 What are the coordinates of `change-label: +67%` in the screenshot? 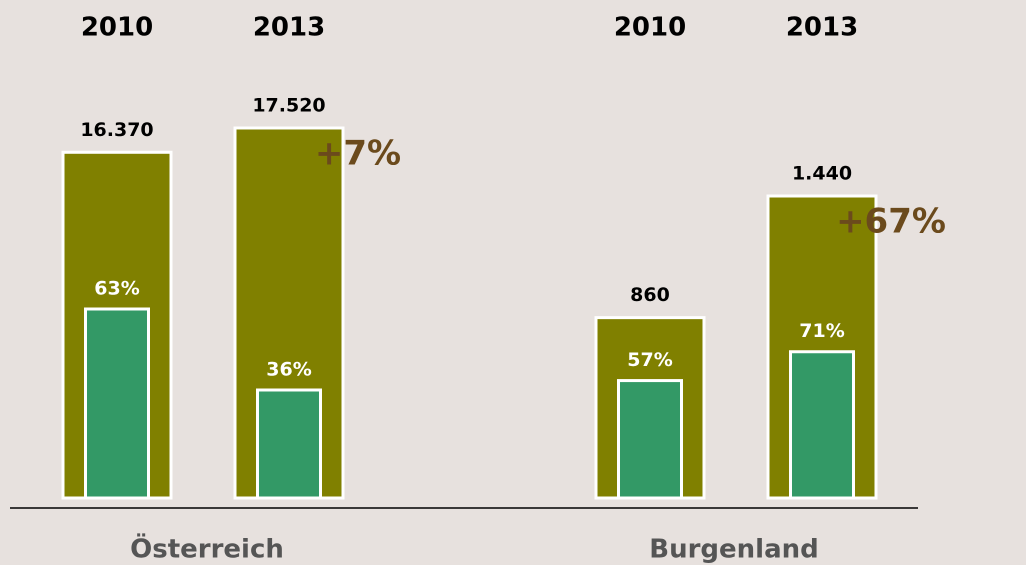 It's located at (891, 222).